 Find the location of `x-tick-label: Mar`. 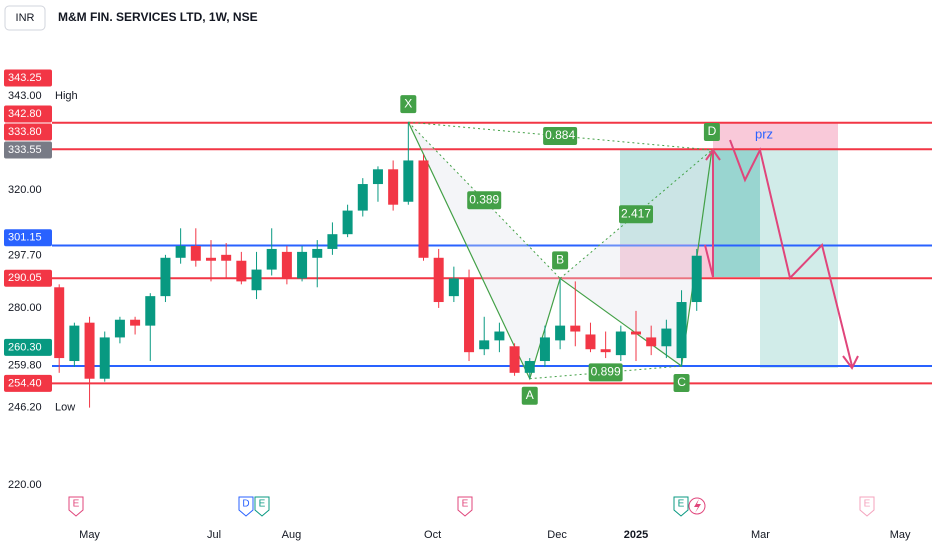

x-tick-label: Mar is located at coordinates (760, 535).